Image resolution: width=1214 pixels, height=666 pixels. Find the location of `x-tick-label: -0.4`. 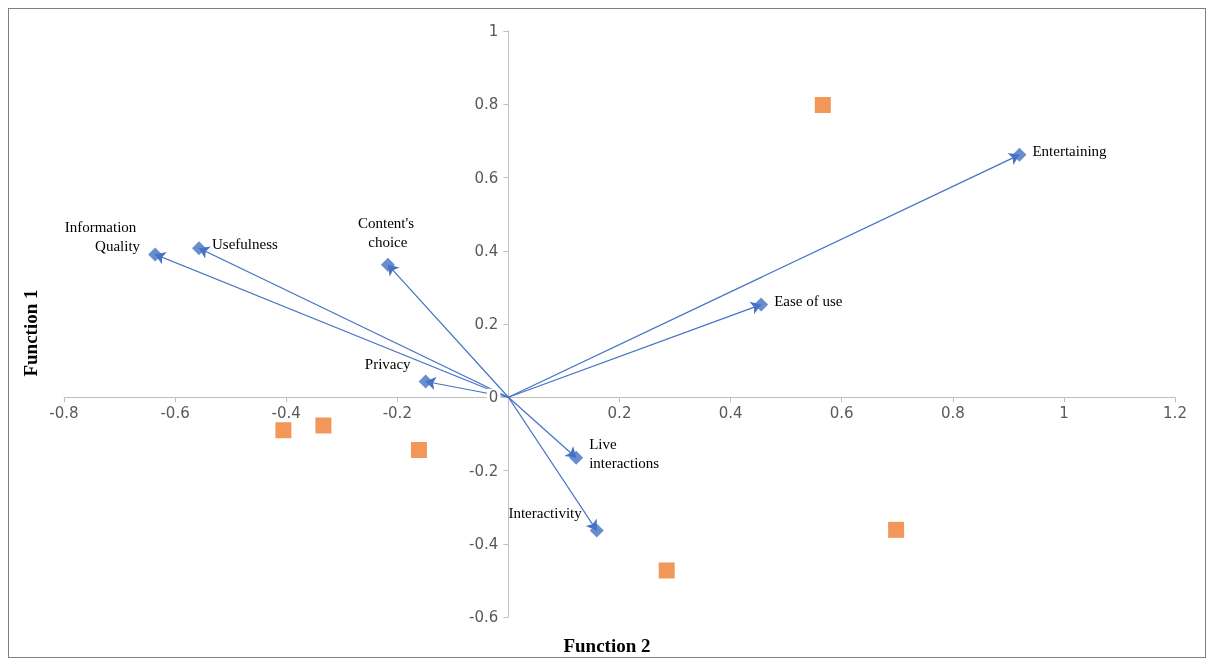

x-tick-label: -0.4 is located at coordinates (286, 412).